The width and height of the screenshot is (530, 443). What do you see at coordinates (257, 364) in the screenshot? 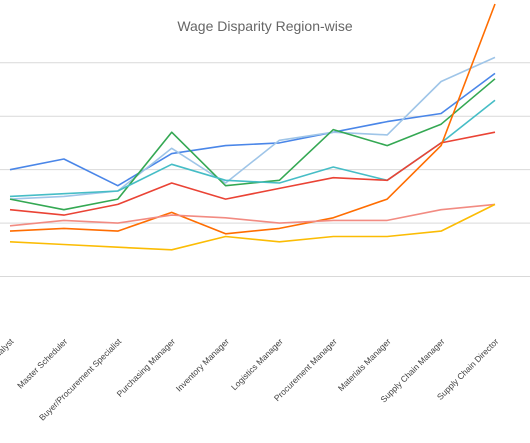
I see `x-tick-label-5: Logistics Manager` at bounding box center [257, 364].